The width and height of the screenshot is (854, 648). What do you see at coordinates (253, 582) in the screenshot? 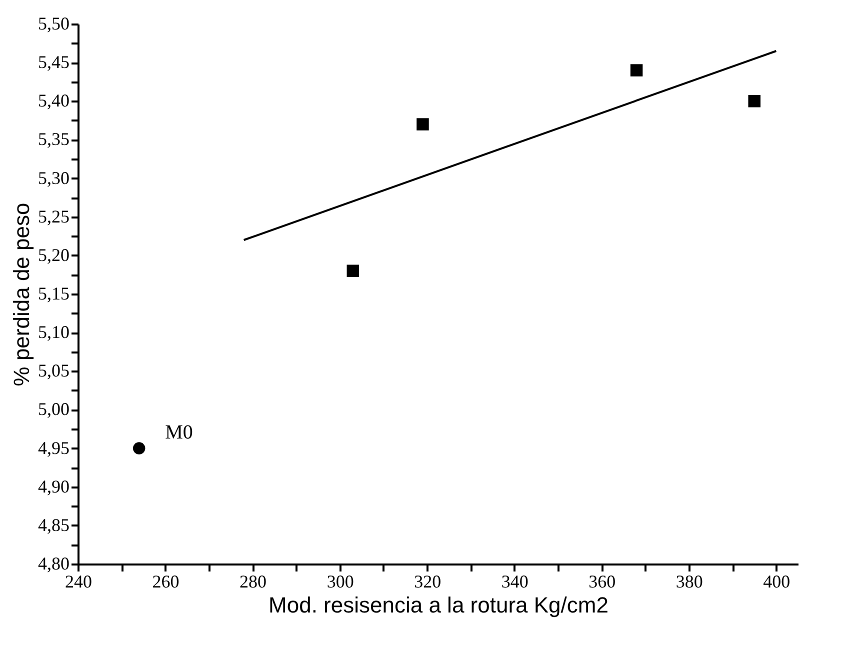
I see `x-tick-label: 280` at bounding box center [253, 582].